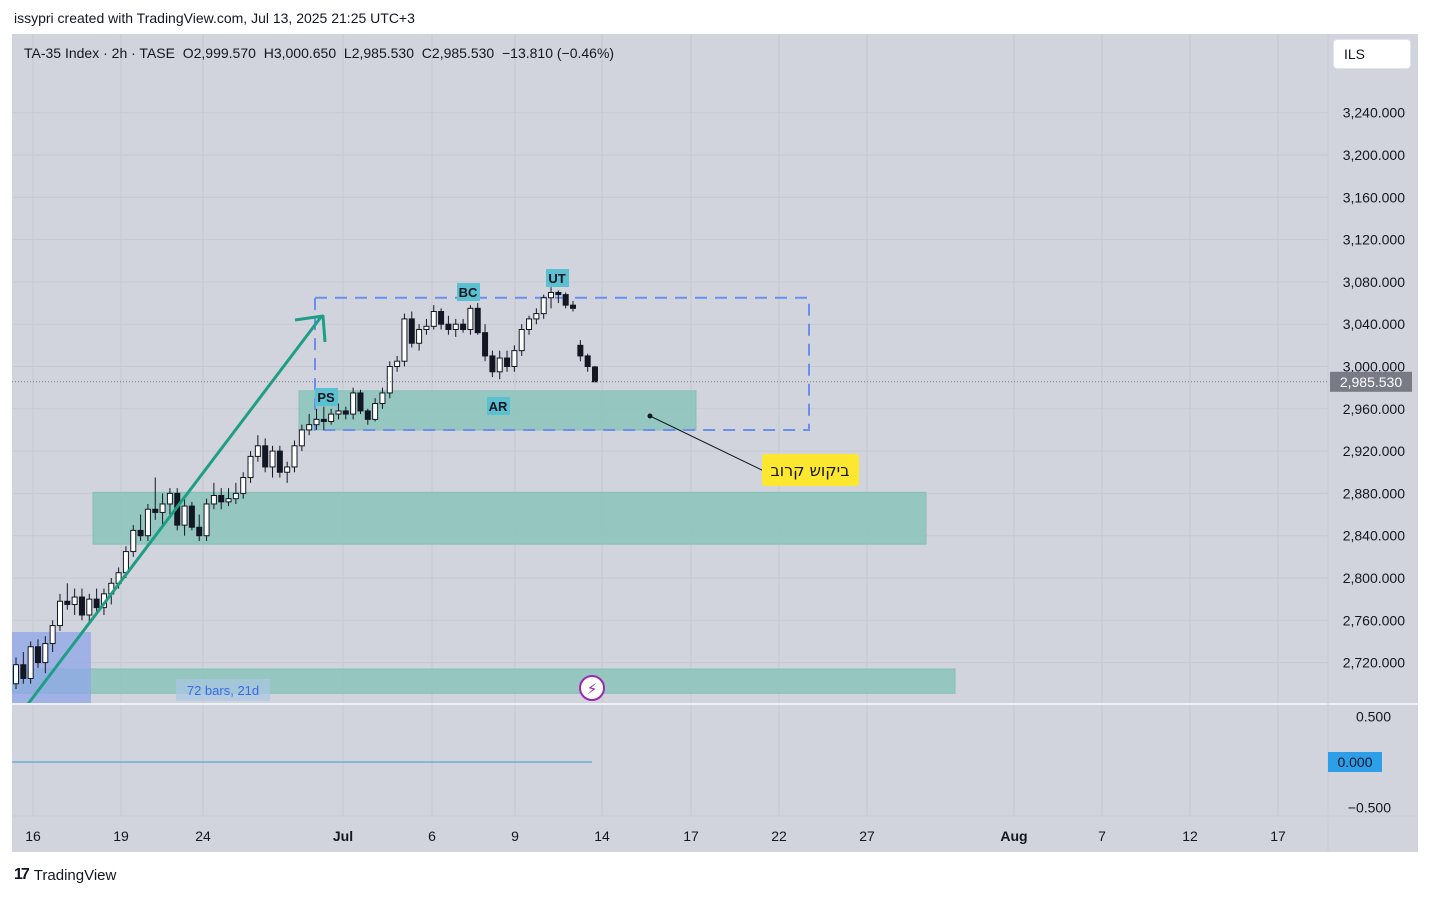 The width and height of the screenshot is (1431, 897). What do you see at coordinates (691, 836) in the screenshot?
I see `time-tick-label: 17` at bounding box center [691, 836].